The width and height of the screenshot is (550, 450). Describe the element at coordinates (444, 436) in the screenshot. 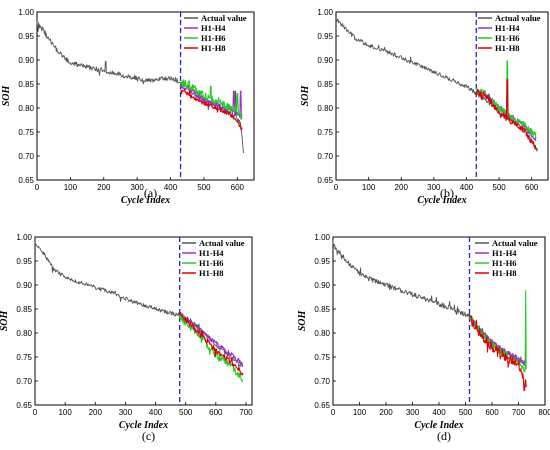

I see `panel-label: (d)` at that location.